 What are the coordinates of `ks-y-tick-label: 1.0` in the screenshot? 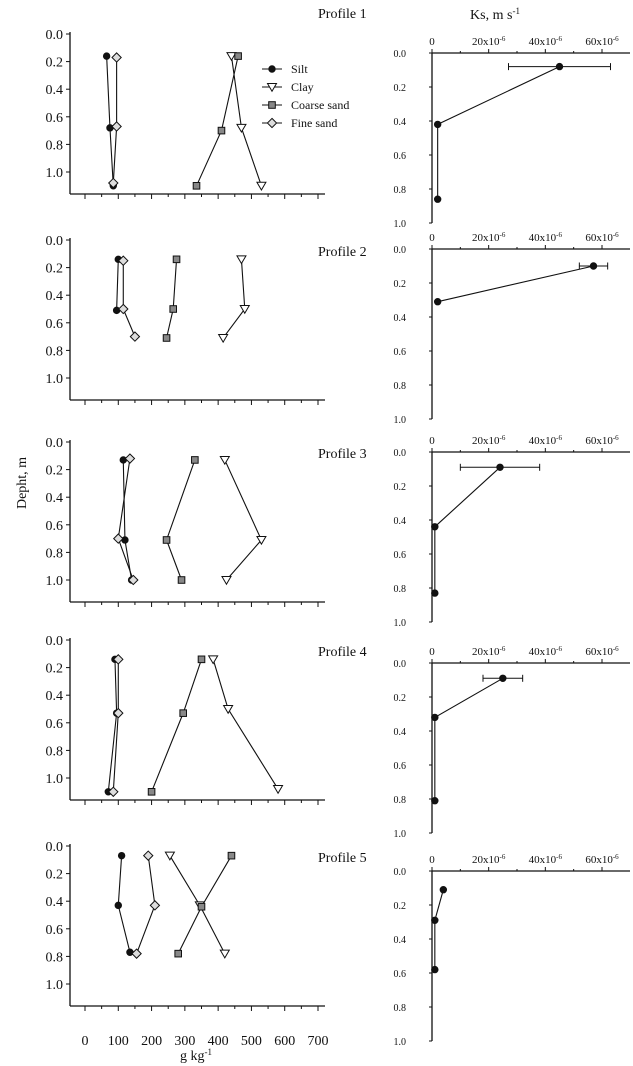 It's located at (400, 224).